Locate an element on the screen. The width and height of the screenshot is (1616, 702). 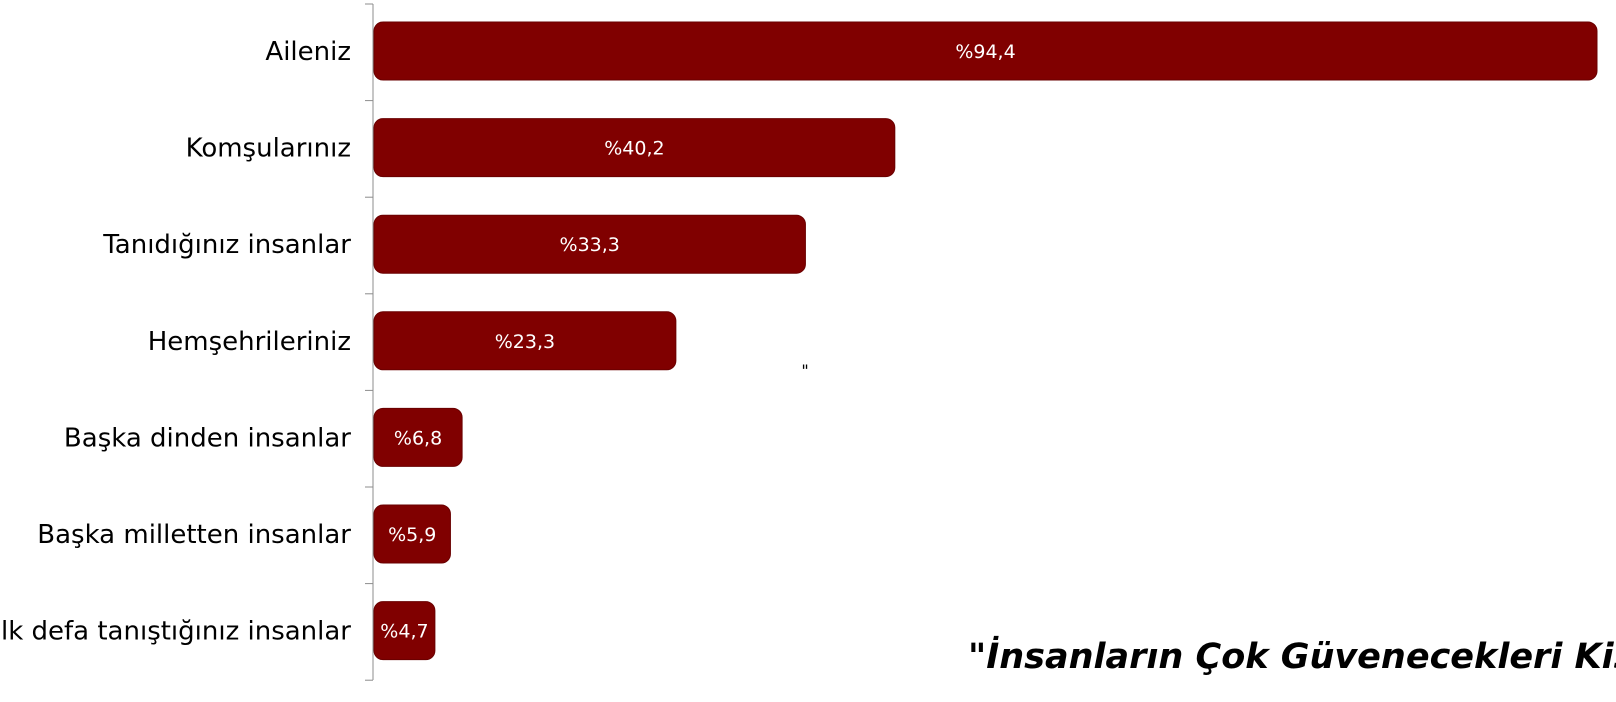
category-label: Başka dinden insanlar is located at coordinates (207, 438).